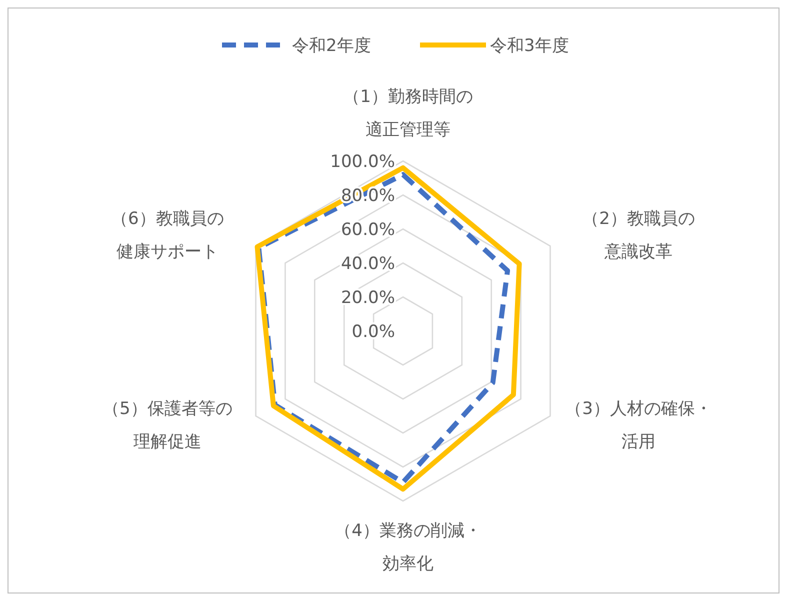 The image size is (787, 601). I want to click on legend-label: 令和3年度, so click(529, 46).